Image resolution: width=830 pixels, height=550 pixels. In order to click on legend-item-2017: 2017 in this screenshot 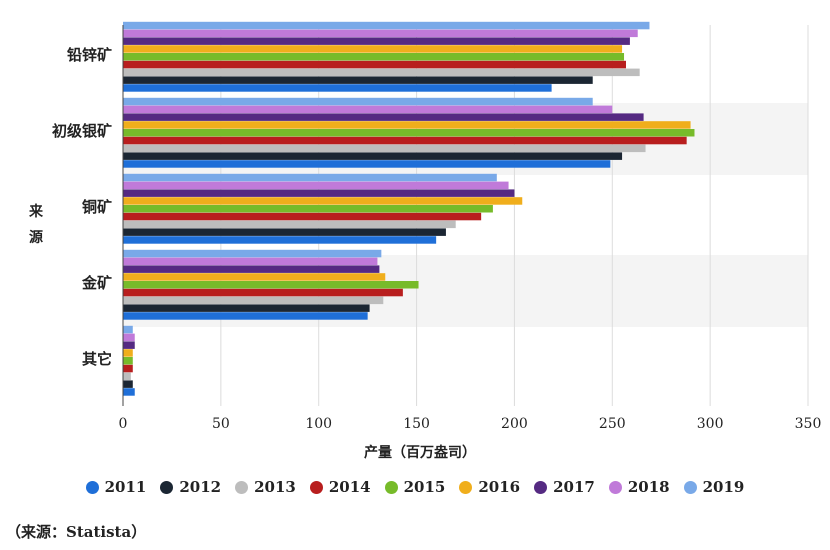, I will do `click(564, 487)`.